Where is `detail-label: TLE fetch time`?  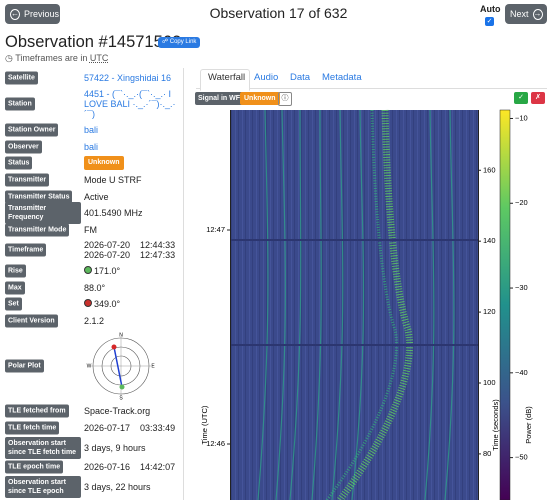
detail-label: TLE fetch time is located at coordinates (32, 428).